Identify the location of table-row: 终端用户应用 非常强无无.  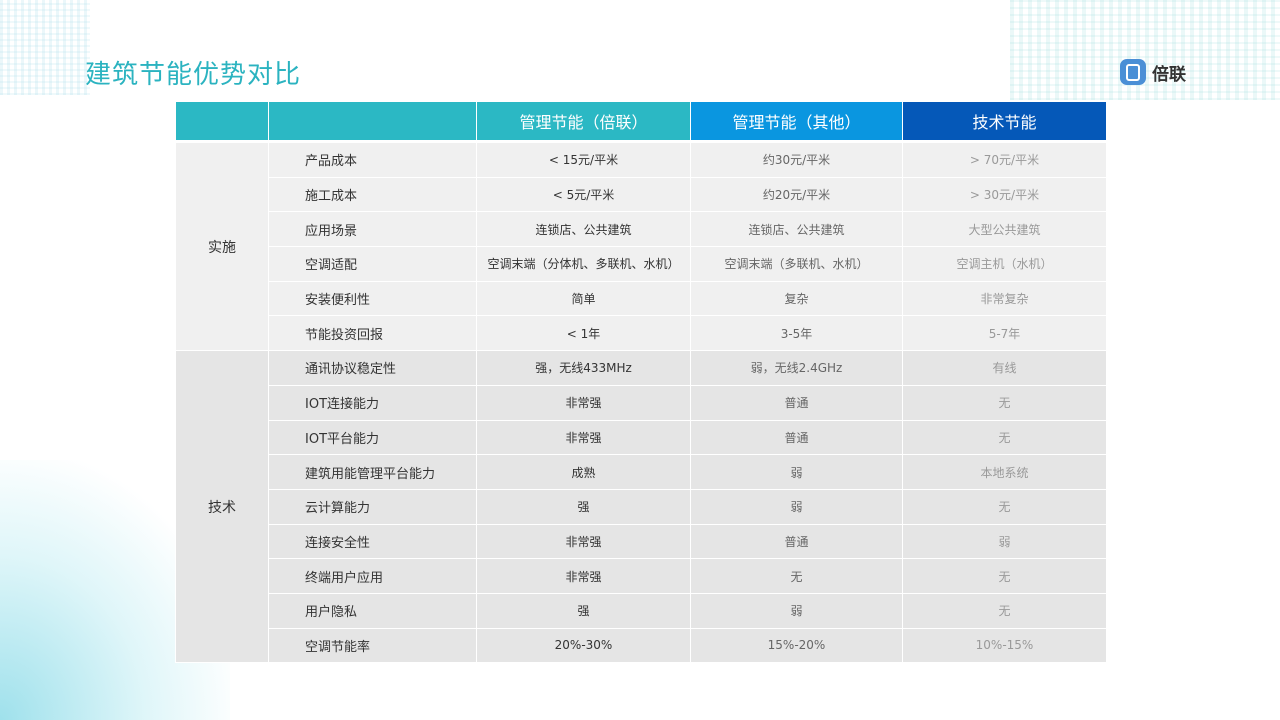
(641, 576).